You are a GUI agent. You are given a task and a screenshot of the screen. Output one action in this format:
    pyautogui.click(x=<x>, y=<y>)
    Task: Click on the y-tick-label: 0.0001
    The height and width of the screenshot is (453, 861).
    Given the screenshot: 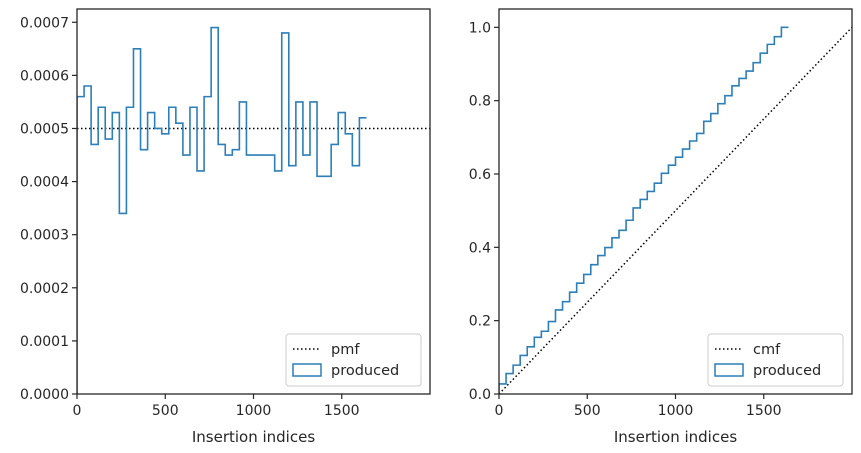 What is the action you would take?
    pyautogui.click(x=44, y=342)
    